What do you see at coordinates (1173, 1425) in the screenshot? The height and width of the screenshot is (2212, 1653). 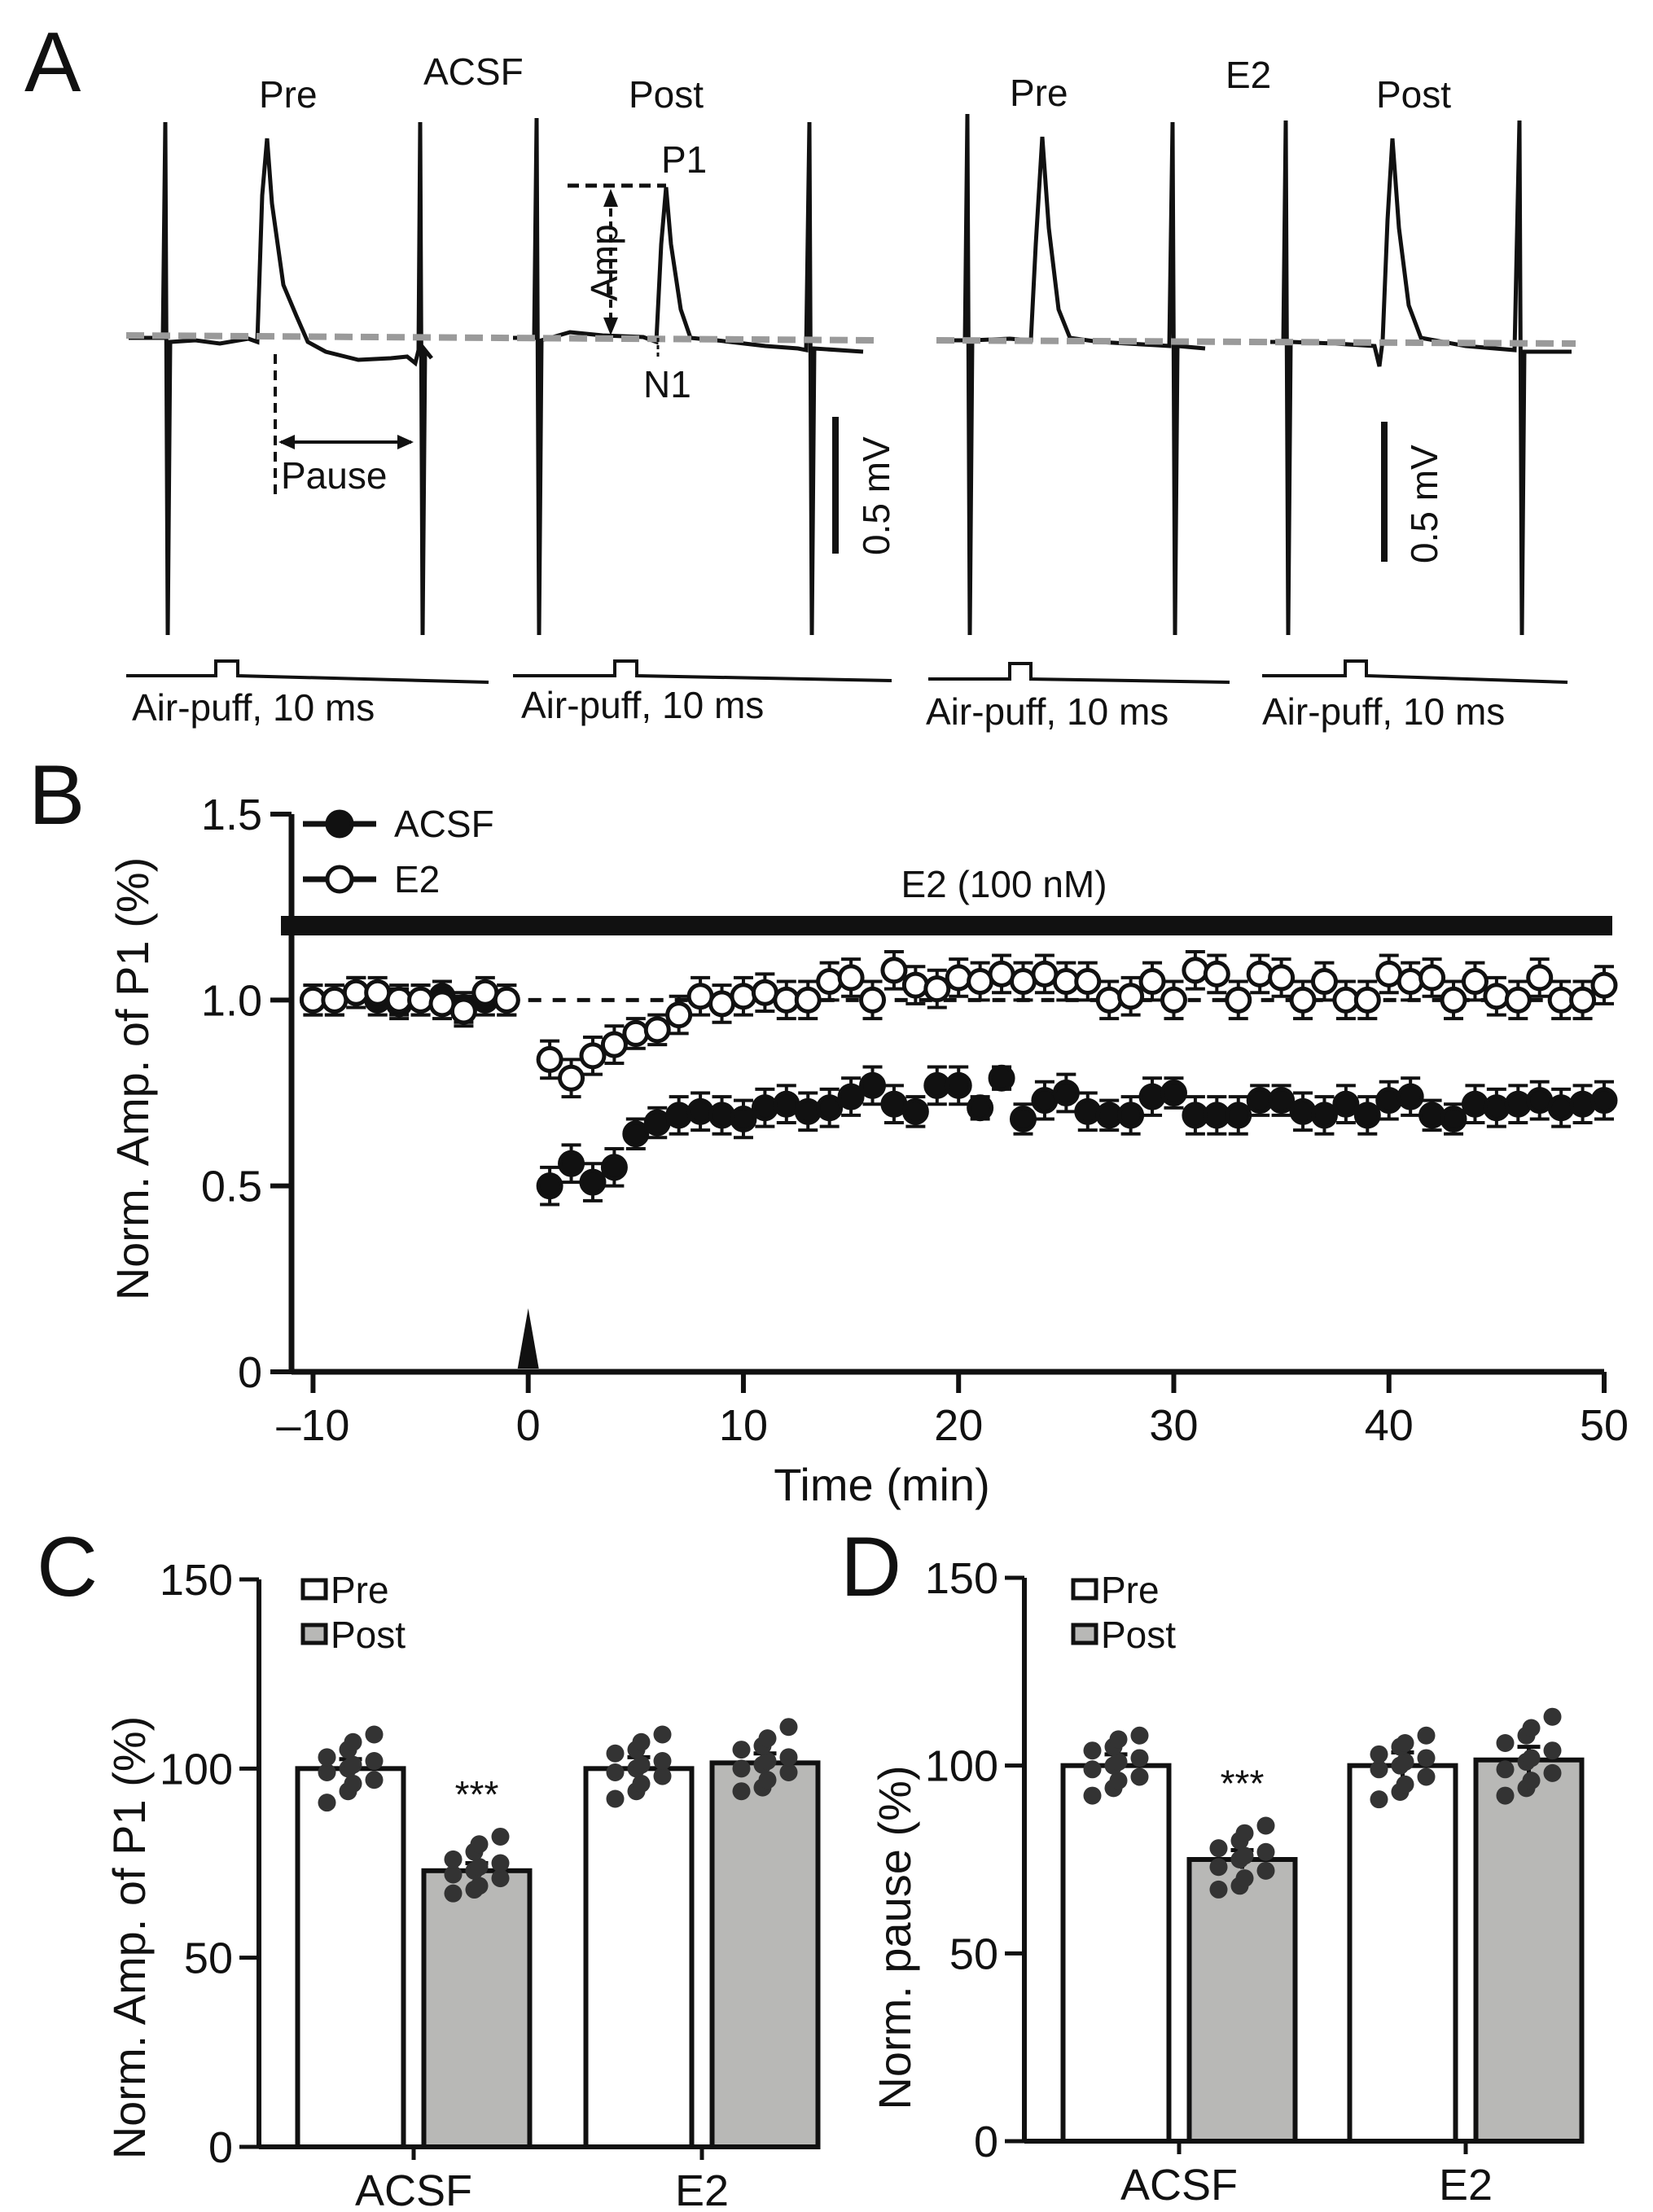 I see `panel-b-xtick-label: 30` at bounding box center [1173, 1425].